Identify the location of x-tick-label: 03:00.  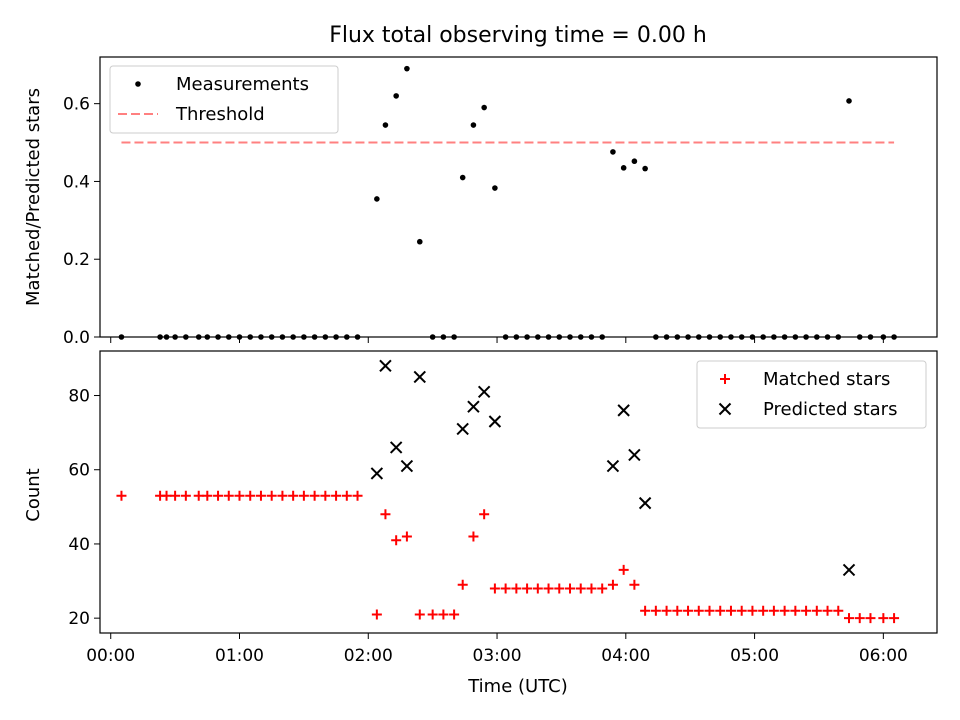
(497, 656).